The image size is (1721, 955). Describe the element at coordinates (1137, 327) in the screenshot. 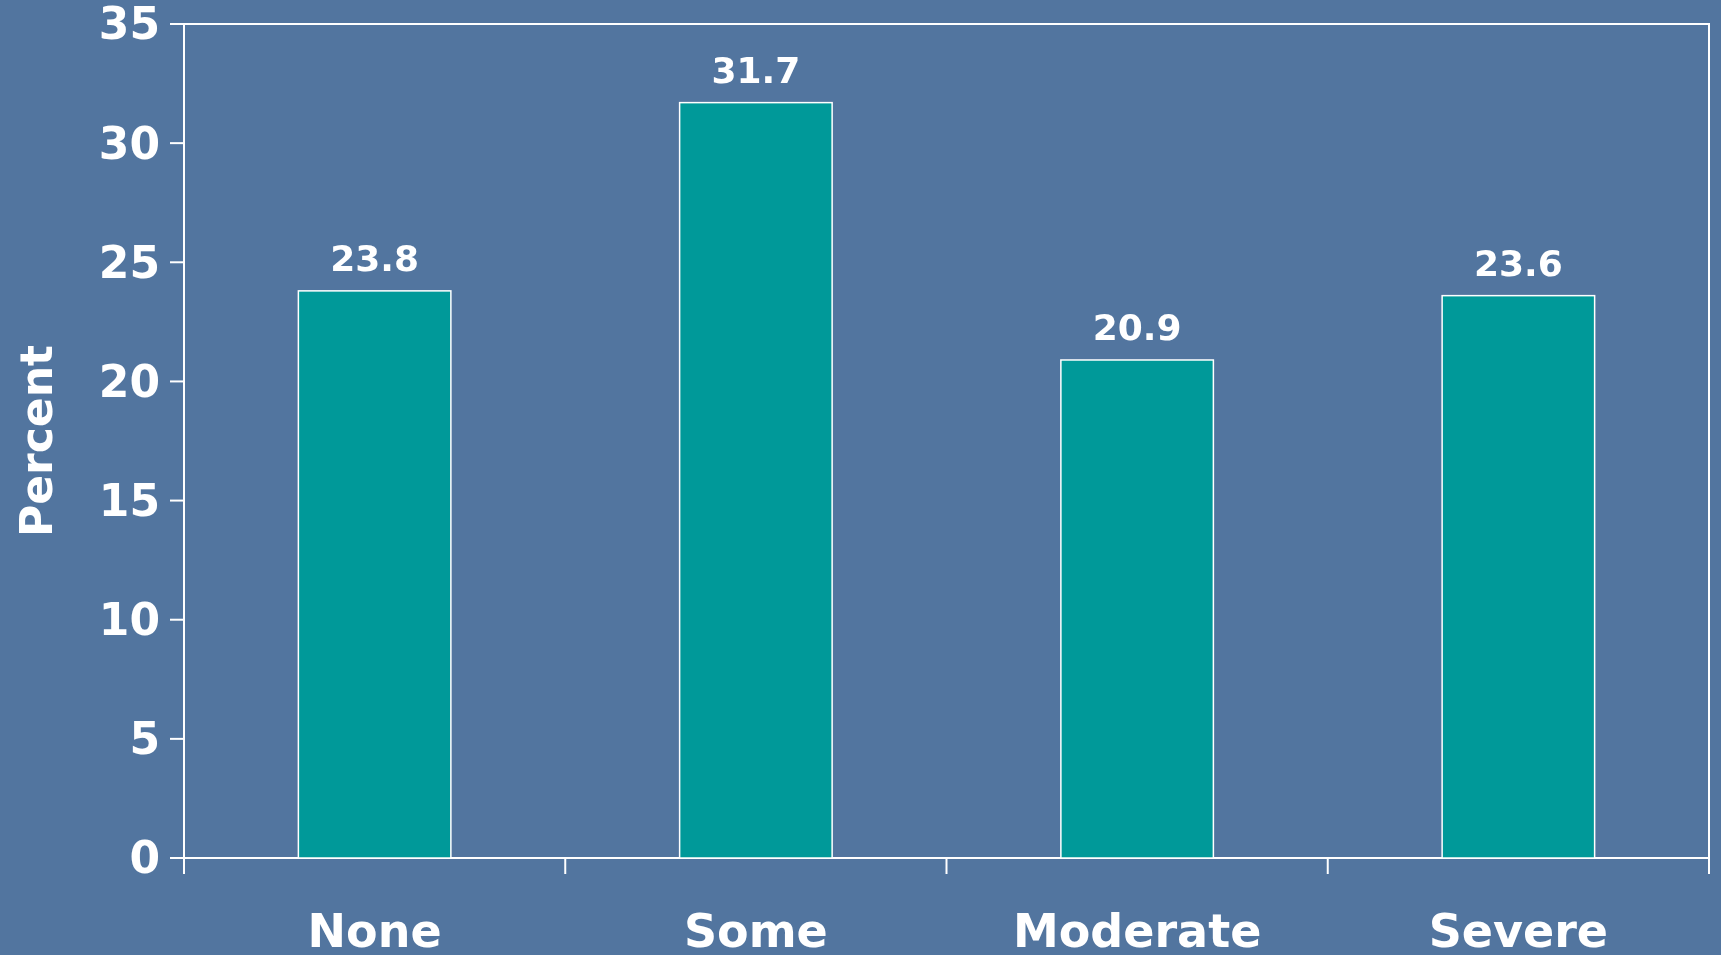

I see `data-label: 20.9` at that location.